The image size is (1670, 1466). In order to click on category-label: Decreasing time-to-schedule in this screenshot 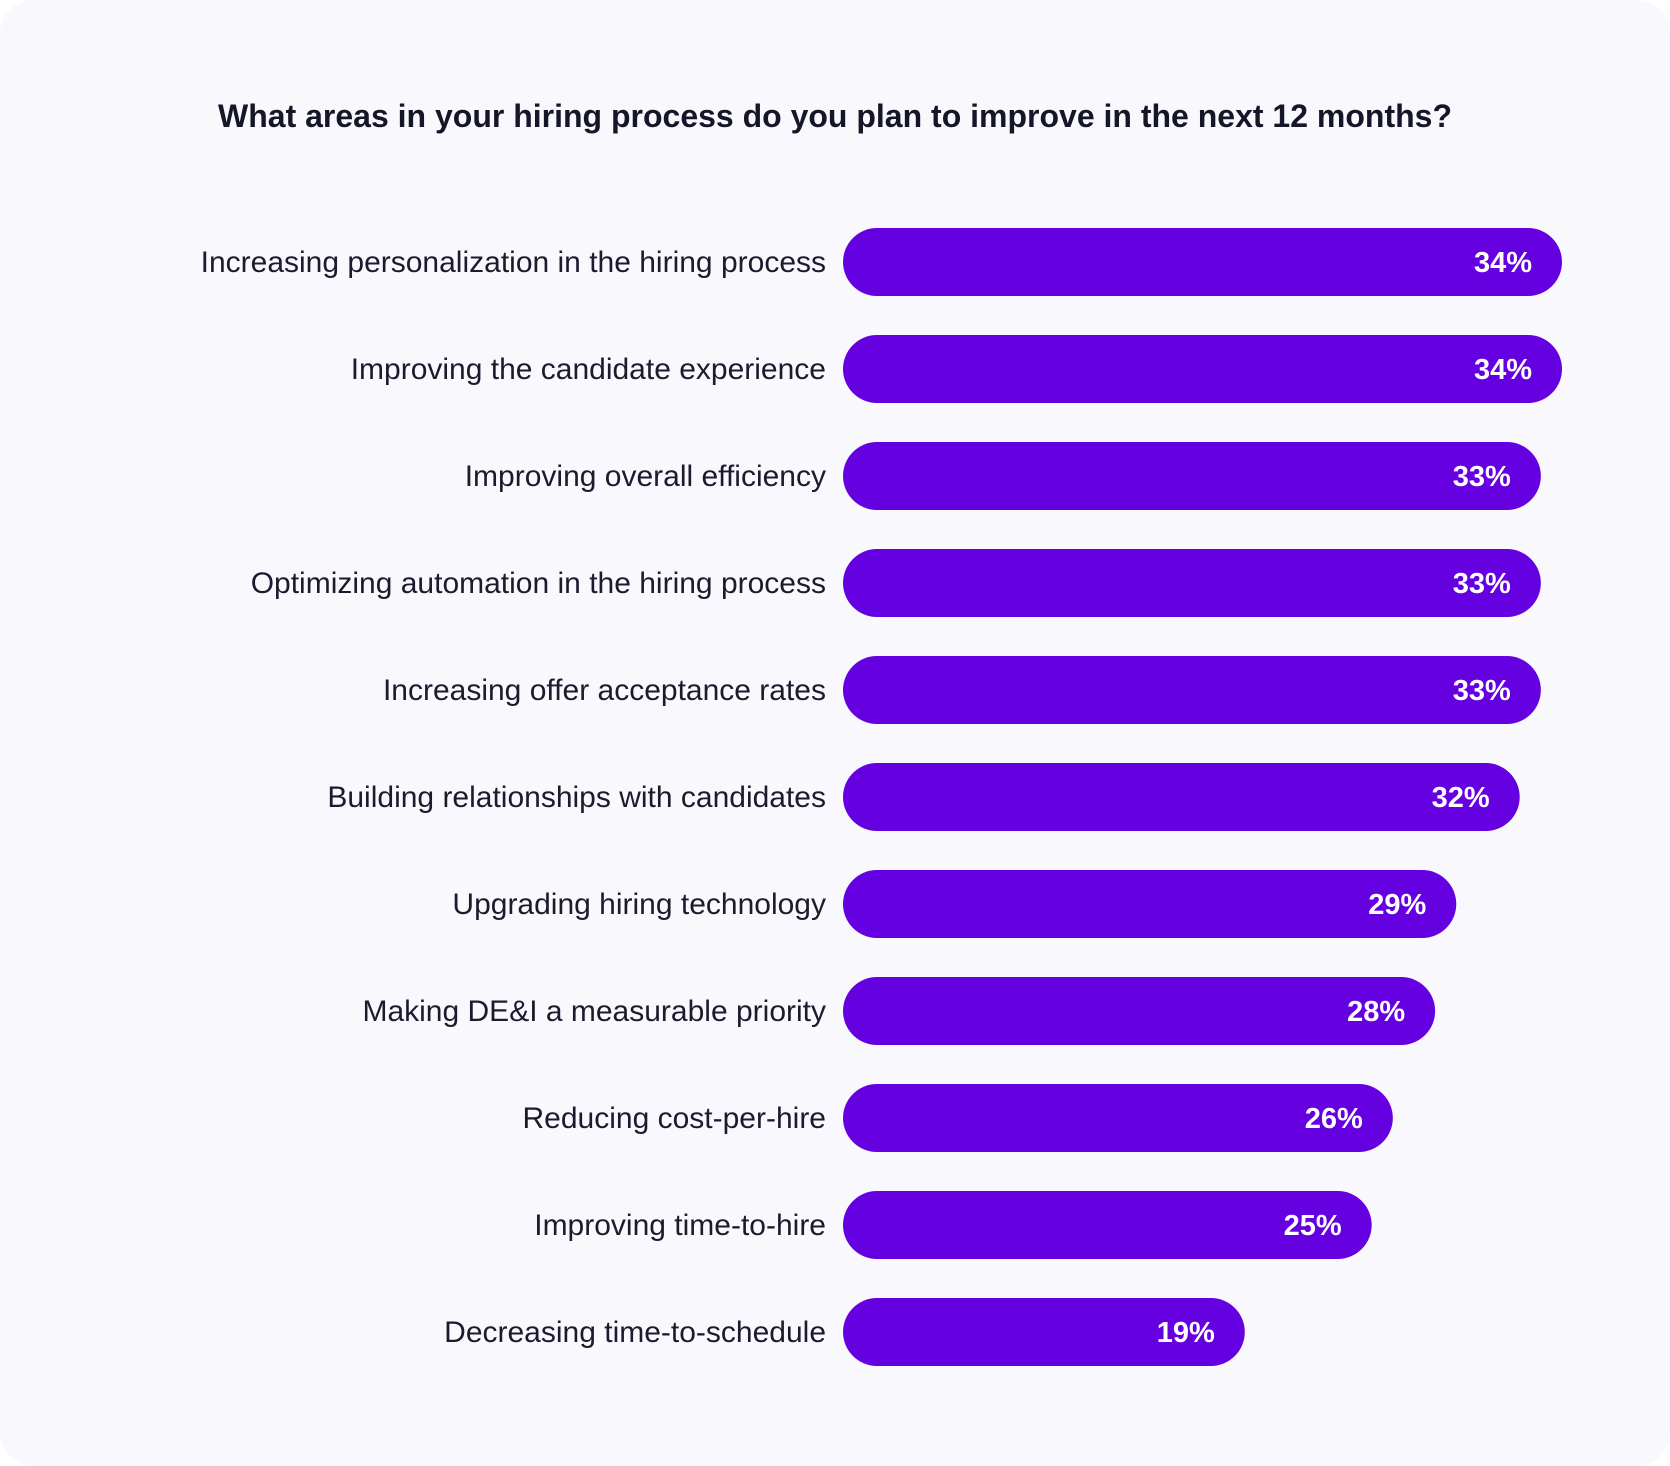, I will do `click(635, 1332)`.